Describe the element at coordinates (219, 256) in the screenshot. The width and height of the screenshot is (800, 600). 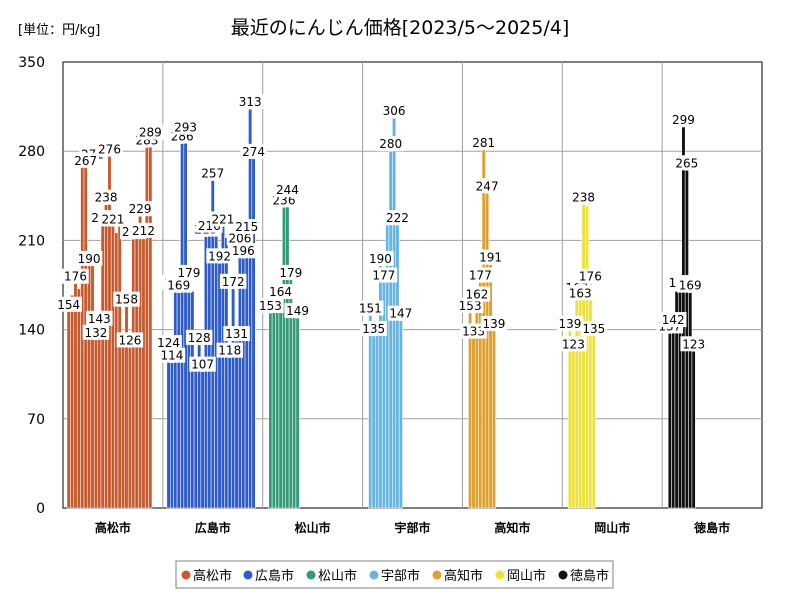
I see `data-label-text: 192` at that location.